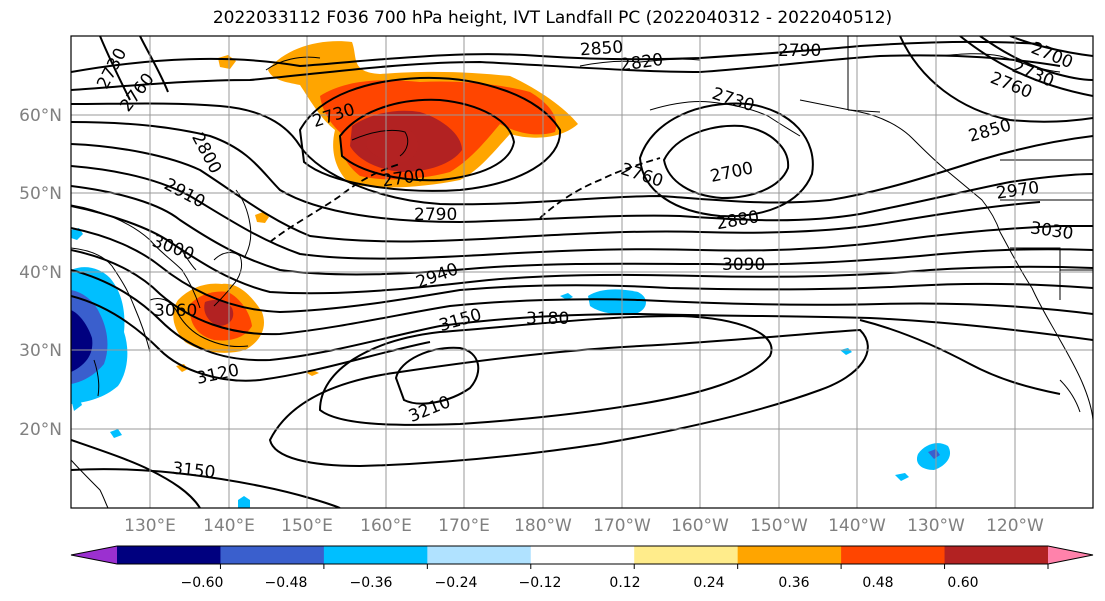  Describe the element at coordinates (456, 583) in the screenshot. I see `colorbar-tick-label: −0.24` at that location.